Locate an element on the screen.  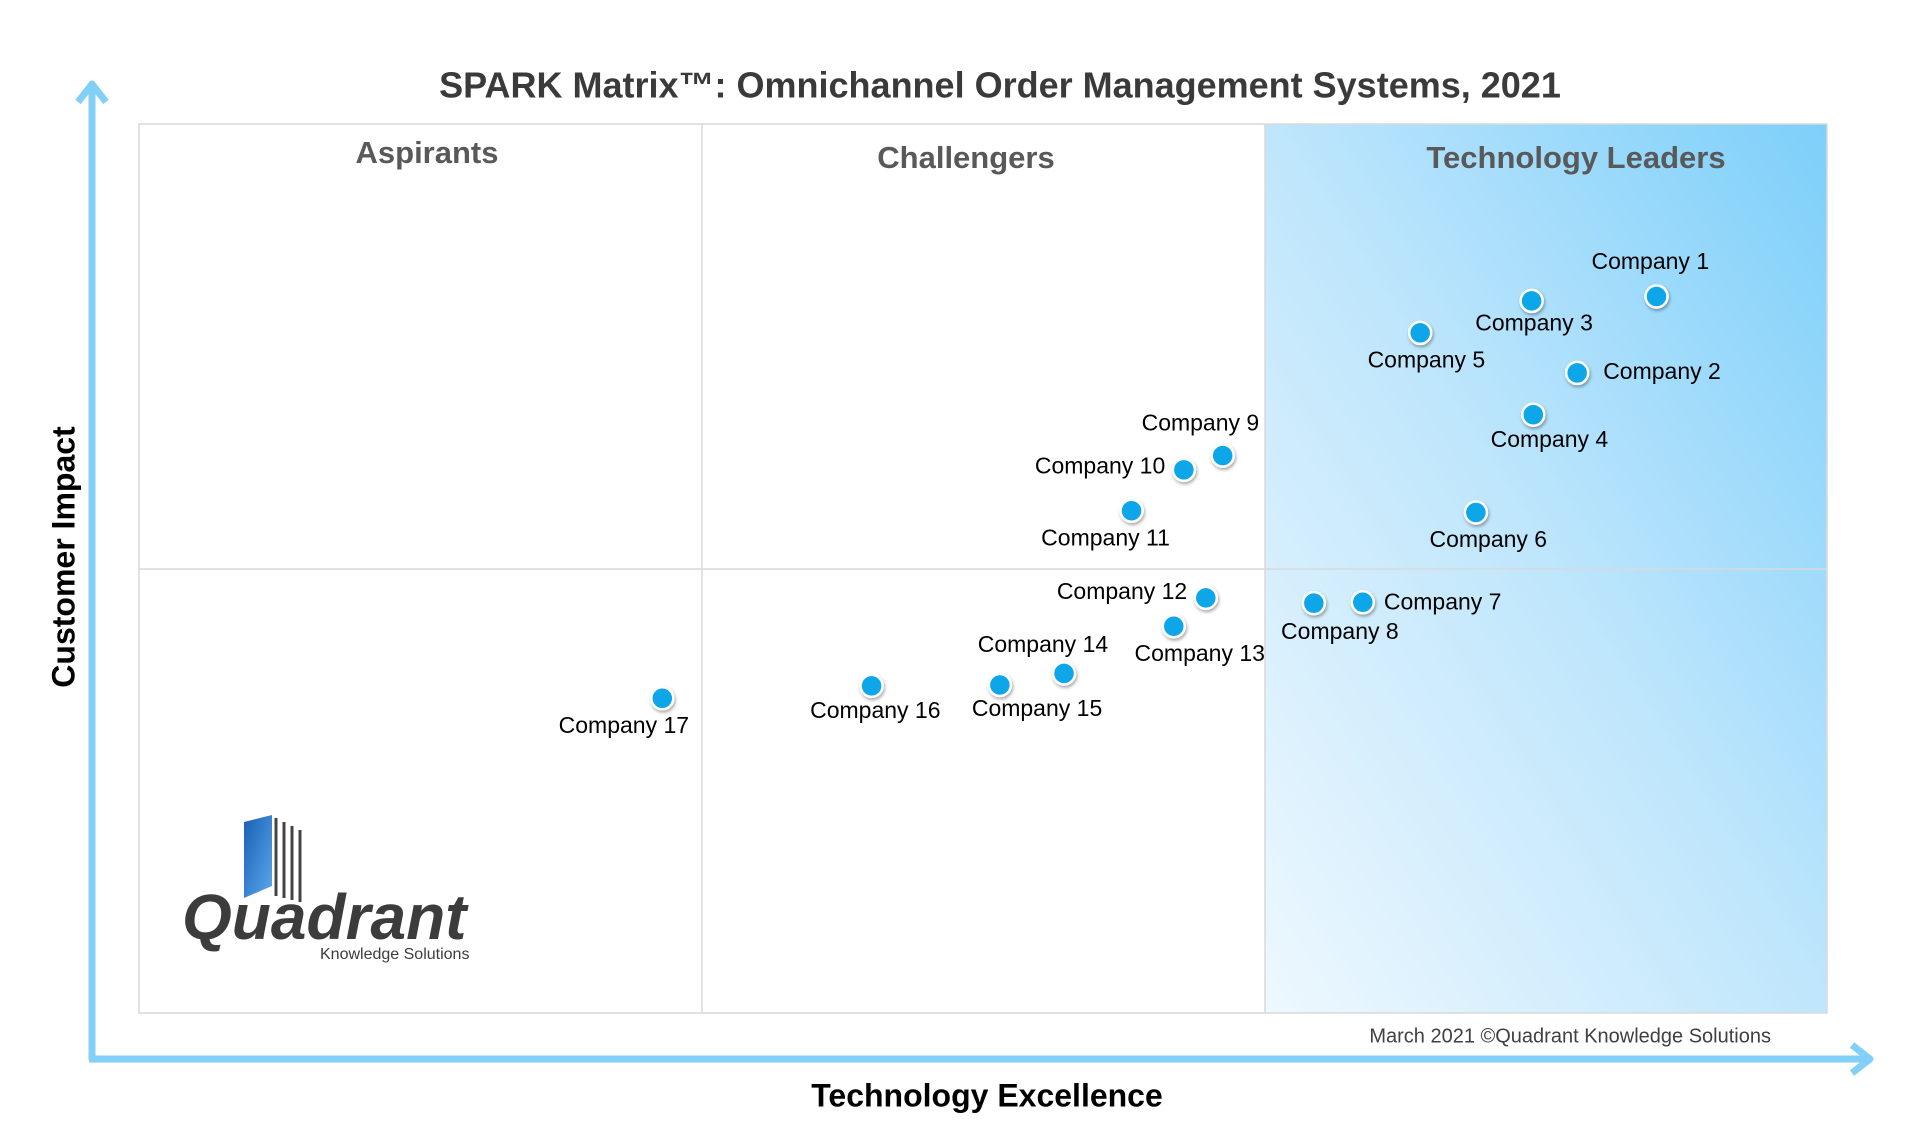
point-label: Company 7 is located at coordinates (1443, 602).